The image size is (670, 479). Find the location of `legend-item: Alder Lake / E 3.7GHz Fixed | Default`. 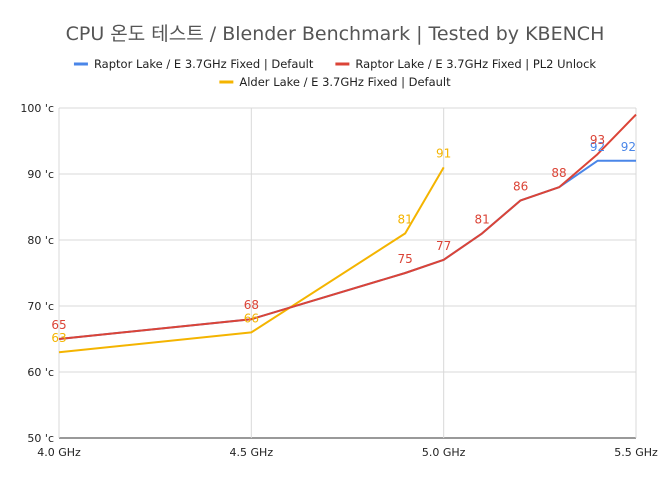

legend-item: Alder Lake / E 3.7GHz Fixed | Default is located at coordinates (335, 82).